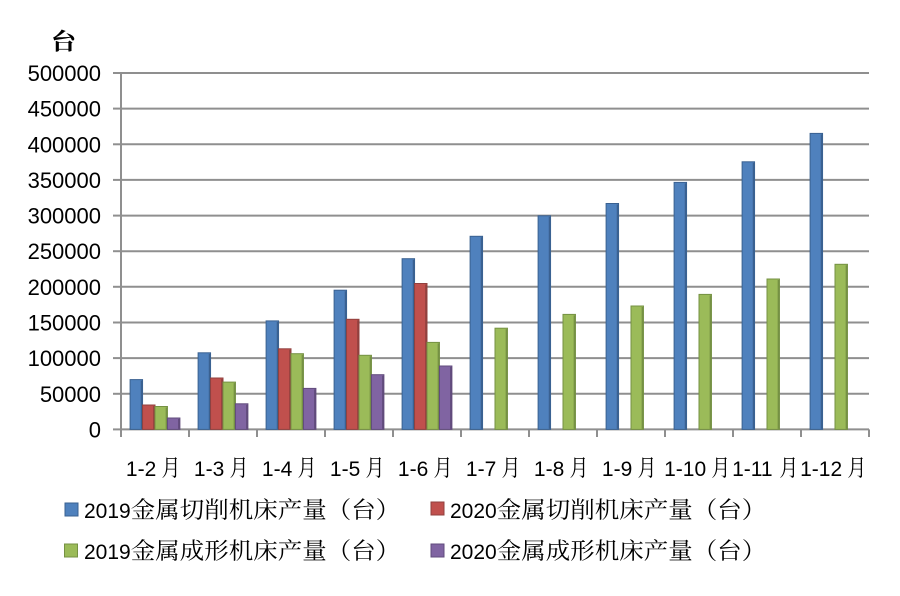 The height and width of the screenshot is (596, 900). What do you see at coordinates (413, 469) in the screenshot?
I see `svg-text: 1-6` at bounding box center [413, 469].